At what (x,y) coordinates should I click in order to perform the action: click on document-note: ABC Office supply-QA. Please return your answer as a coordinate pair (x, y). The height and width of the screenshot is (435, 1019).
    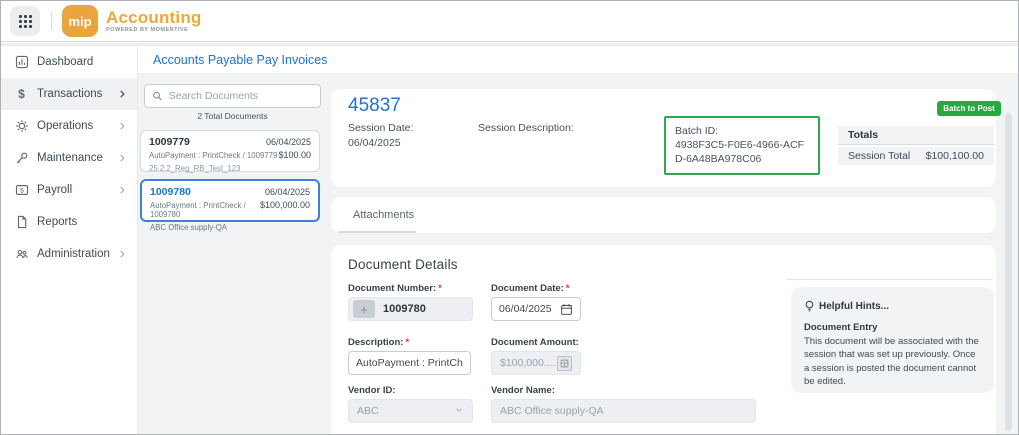
    Looking at the image, I should click on (188, 227).